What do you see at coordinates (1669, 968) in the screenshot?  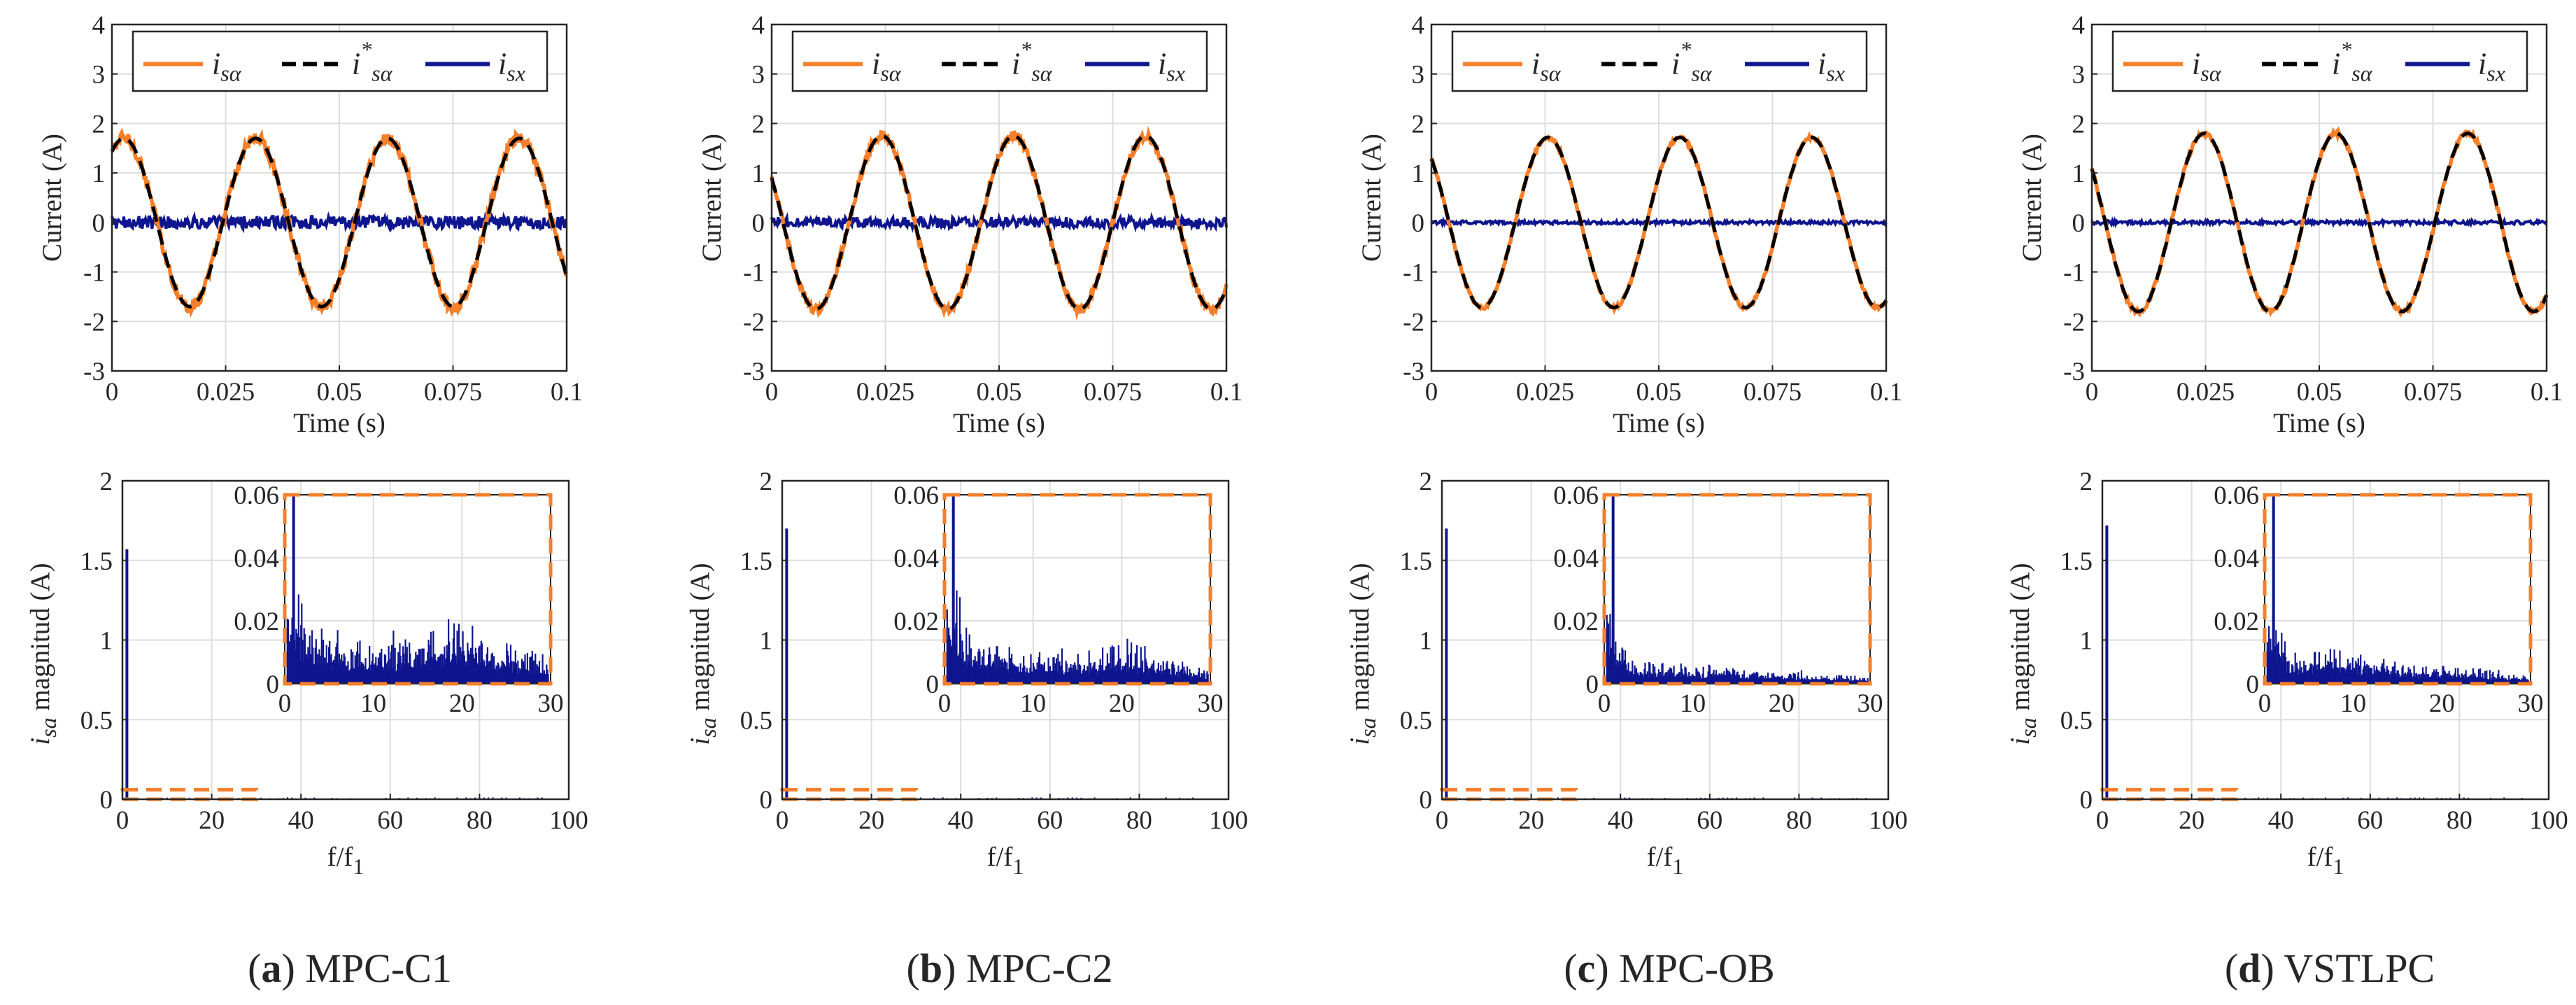 I see `caption: (c) MPC-OB` at bounding box center [1669, 968].